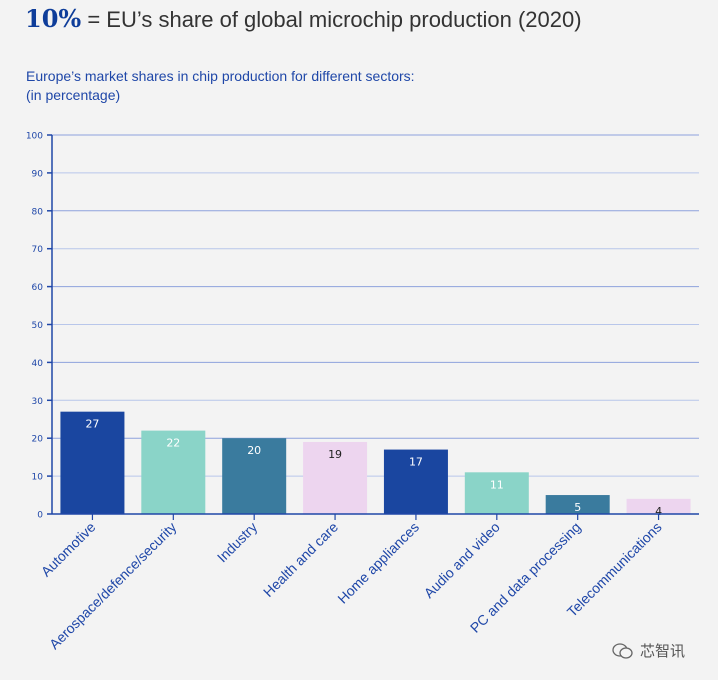 Image resolution: width=718 pixels, height=680 pixels. I want to click on watermark: 芯智讯, so click(648, 650).